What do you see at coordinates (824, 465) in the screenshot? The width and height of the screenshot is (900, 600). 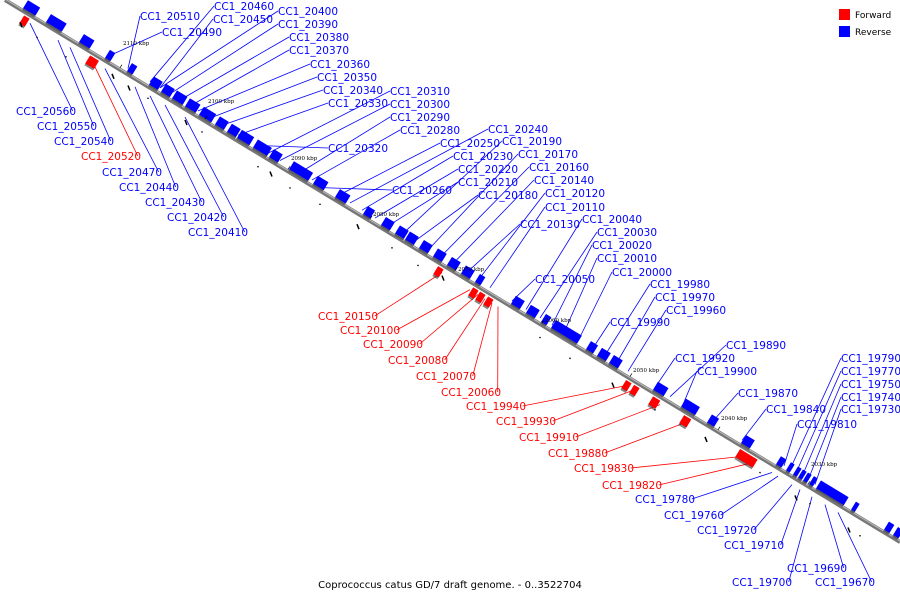 I see `scale-tick-label-9: 2030 kbp` at bounding box center [824, 465].